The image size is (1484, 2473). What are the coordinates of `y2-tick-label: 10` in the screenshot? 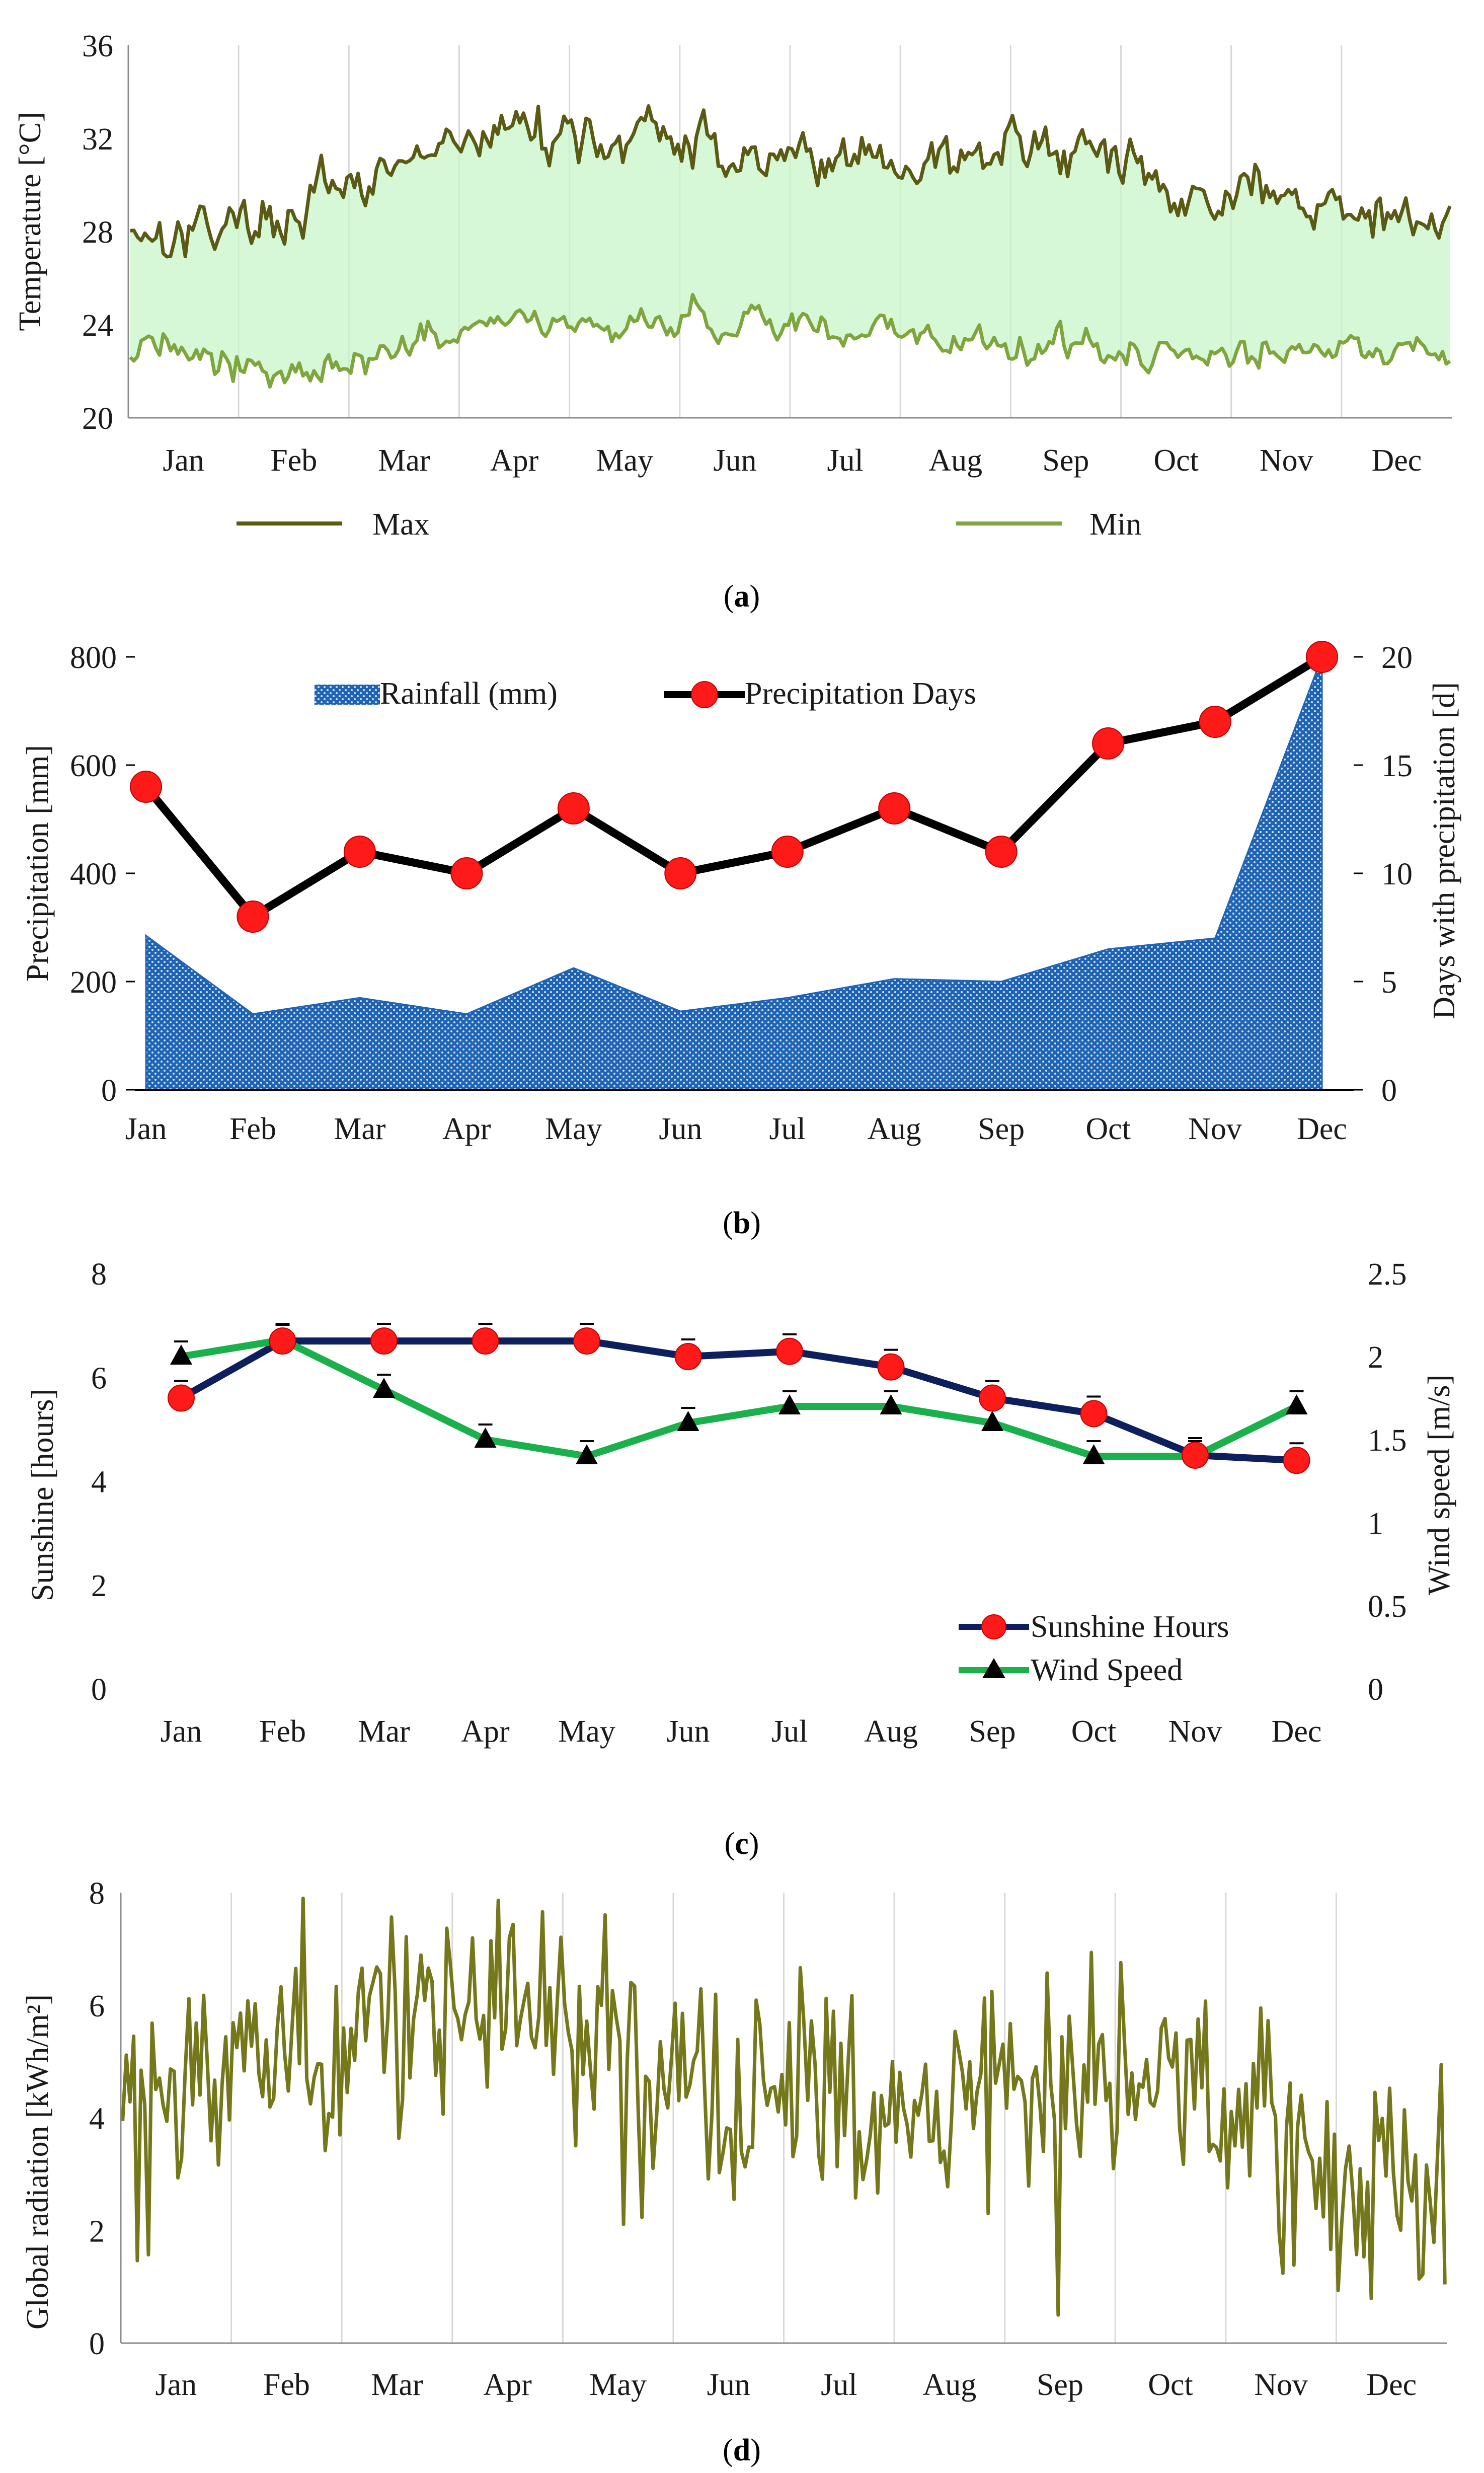 It's located at (1397, 874).